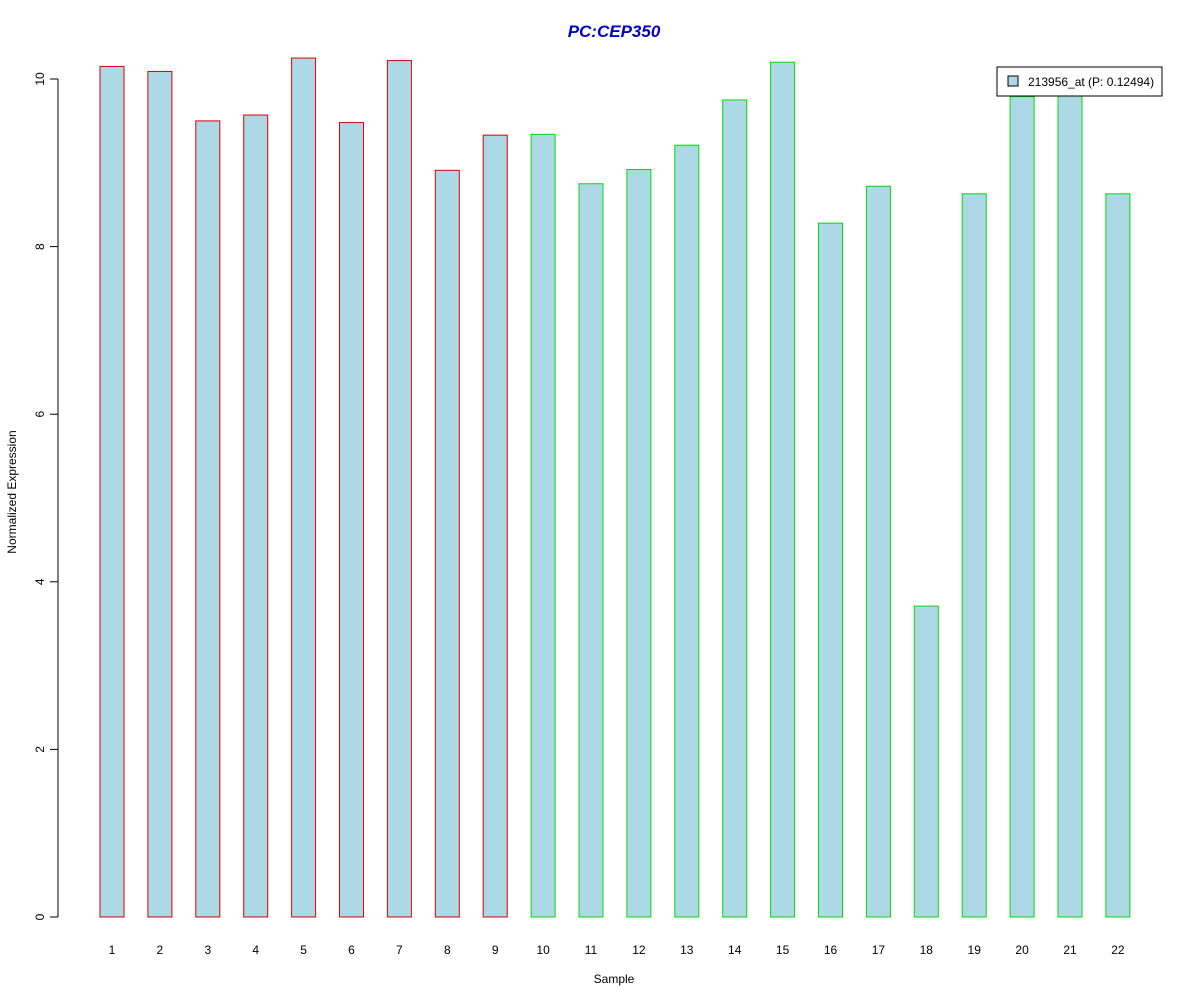 The width and height of the screenshot is (1200, 1000). What do you see at coordinates (614, 979) in the screenshot?
I see `x-axis-label: Sample` at bounding box center [614, 979].